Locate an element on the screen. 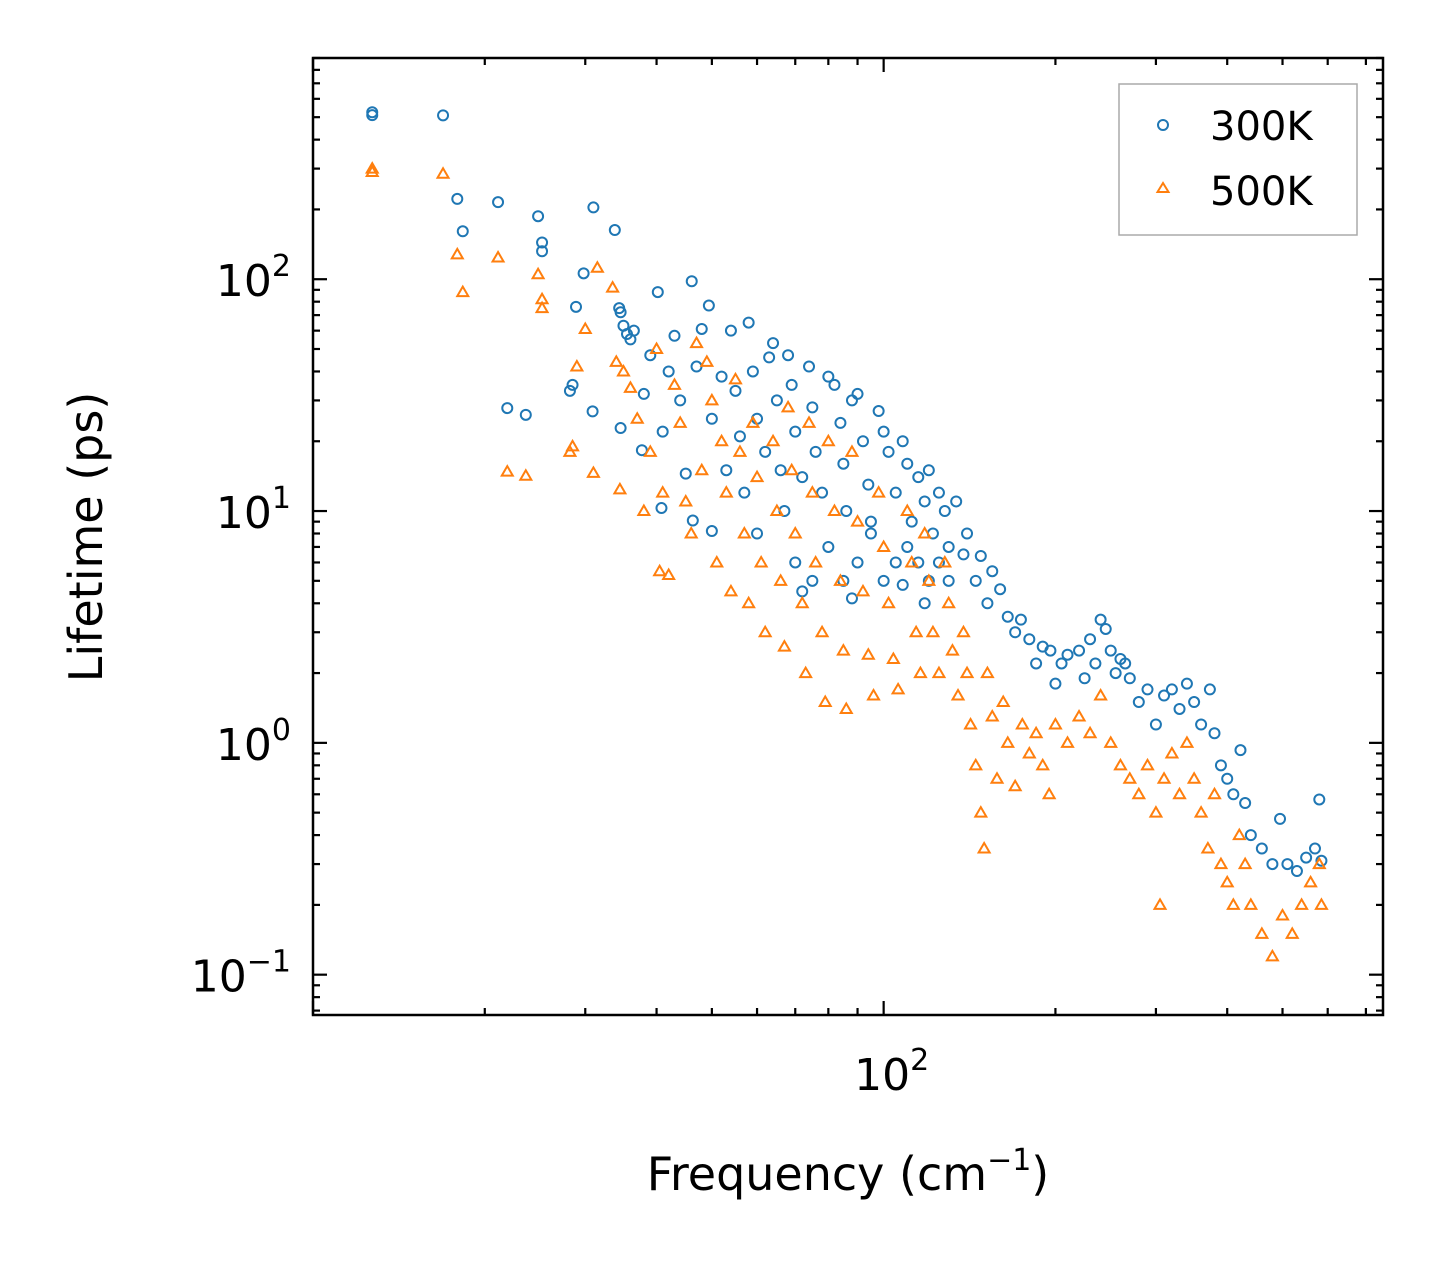 The image size is (1442, 1265). y-tick-label: 10¹ is located at coordinates (253, 510).